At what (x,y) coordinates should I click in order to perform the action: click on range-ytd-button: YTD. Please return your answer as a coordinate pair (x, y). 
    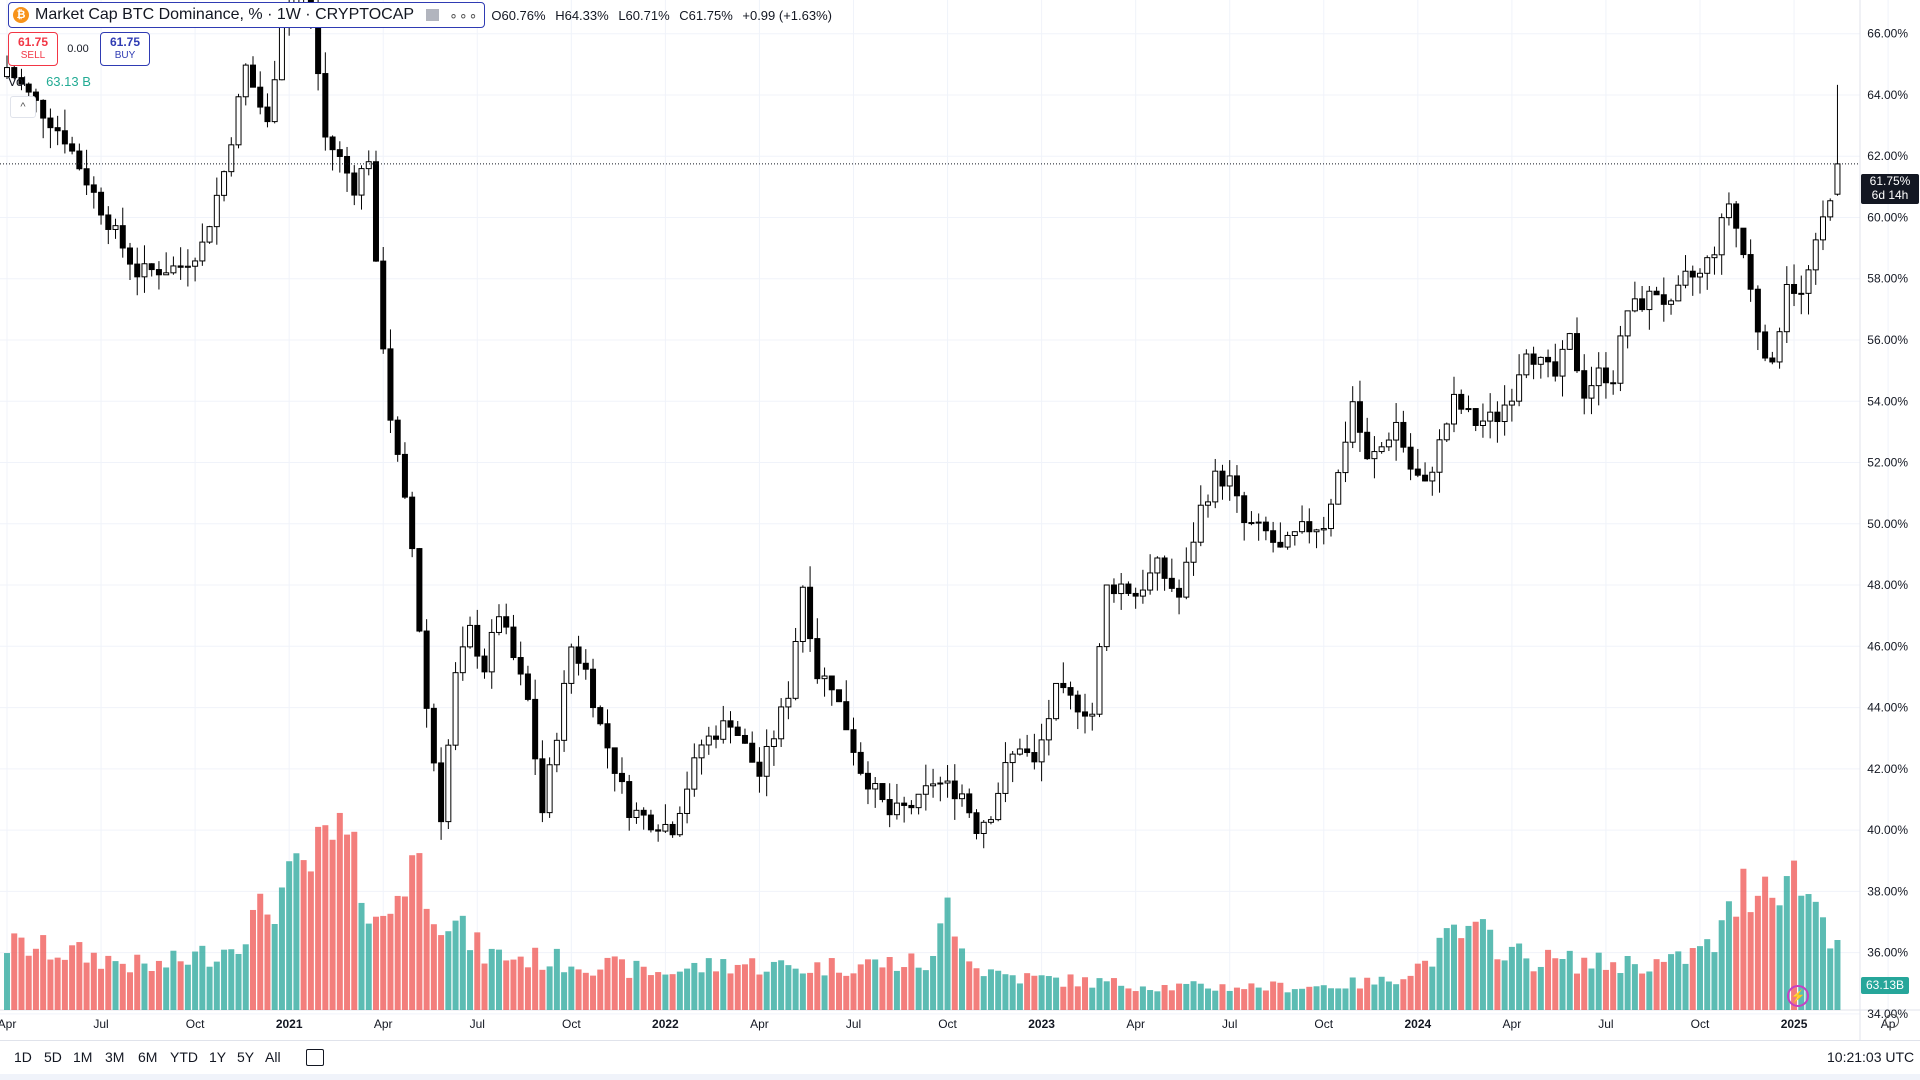
    Looking at the image, I should click on (184, 1057).